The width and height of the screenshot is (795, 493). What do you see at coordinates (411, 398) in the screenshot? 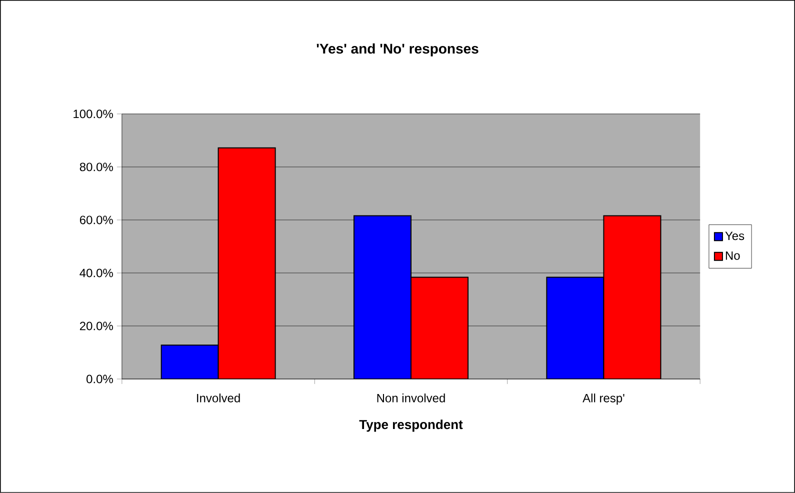
I see `x-tick-label: Non involved` at bounding box center [411, 398].